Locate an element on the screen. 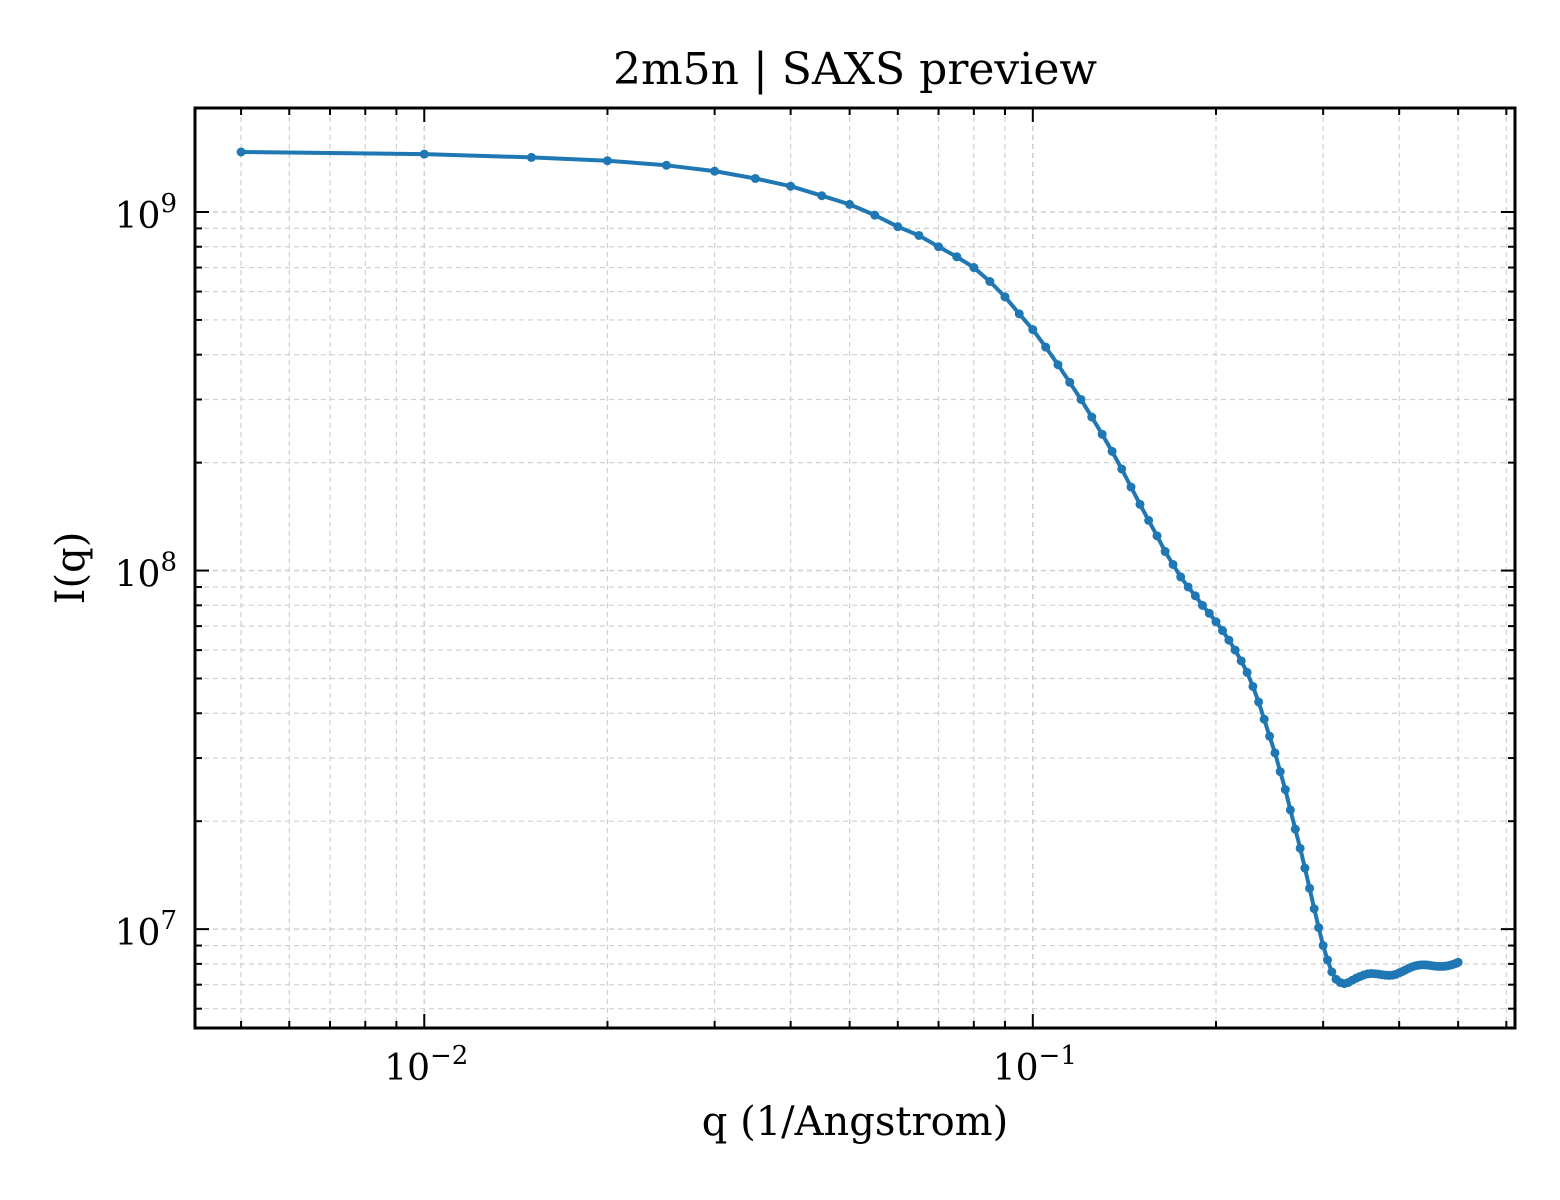 The height and width of the screenshot is (1200, 1560). x-tick-label: 10⁻² is located at coordinates (426, 1065).